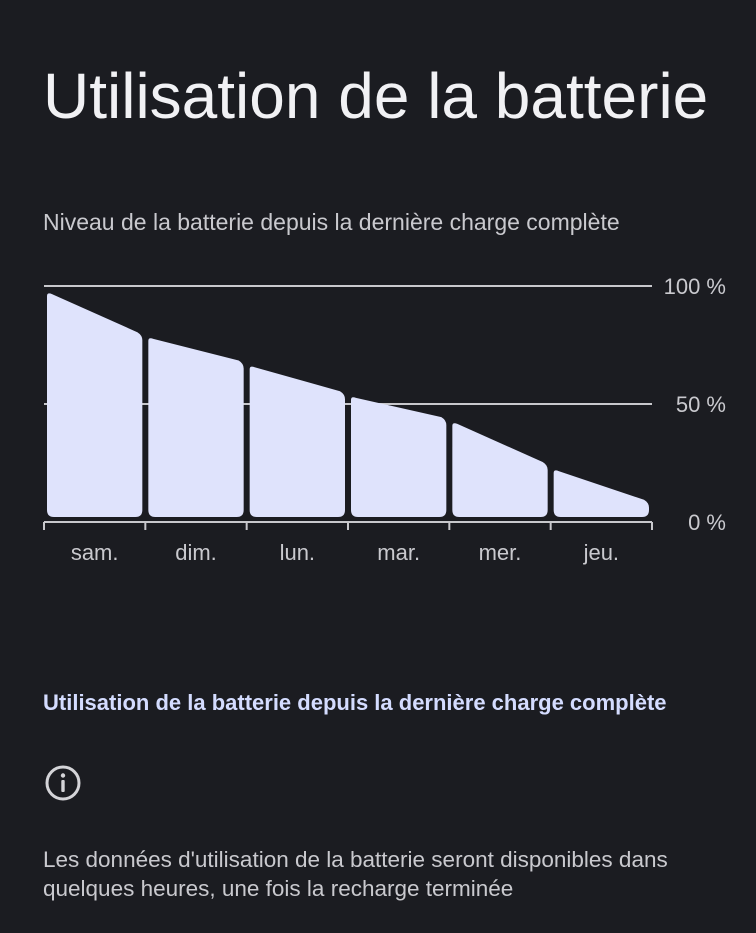 This screenshot has width=756, height=933. Describe the element at coordinates (196, 552) in the screenshot. I see `x-tick-label: dim.` at that location.